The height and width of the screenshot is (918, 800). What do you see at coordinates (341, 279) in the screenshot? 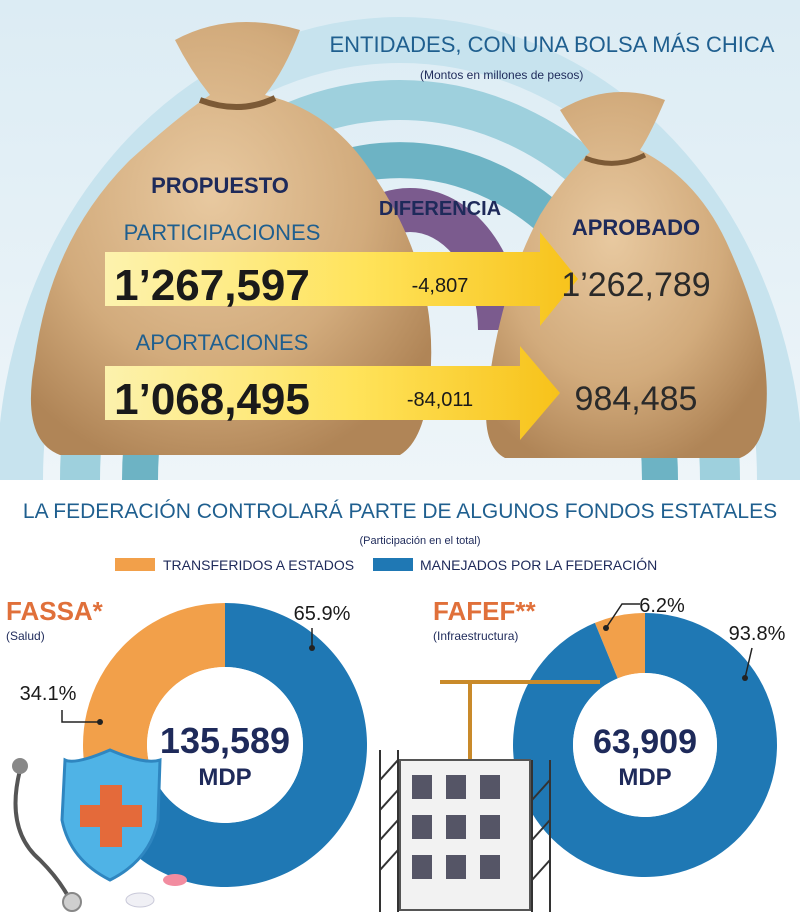
I see `arrow-participaciones` at bounding box center [341, 279].